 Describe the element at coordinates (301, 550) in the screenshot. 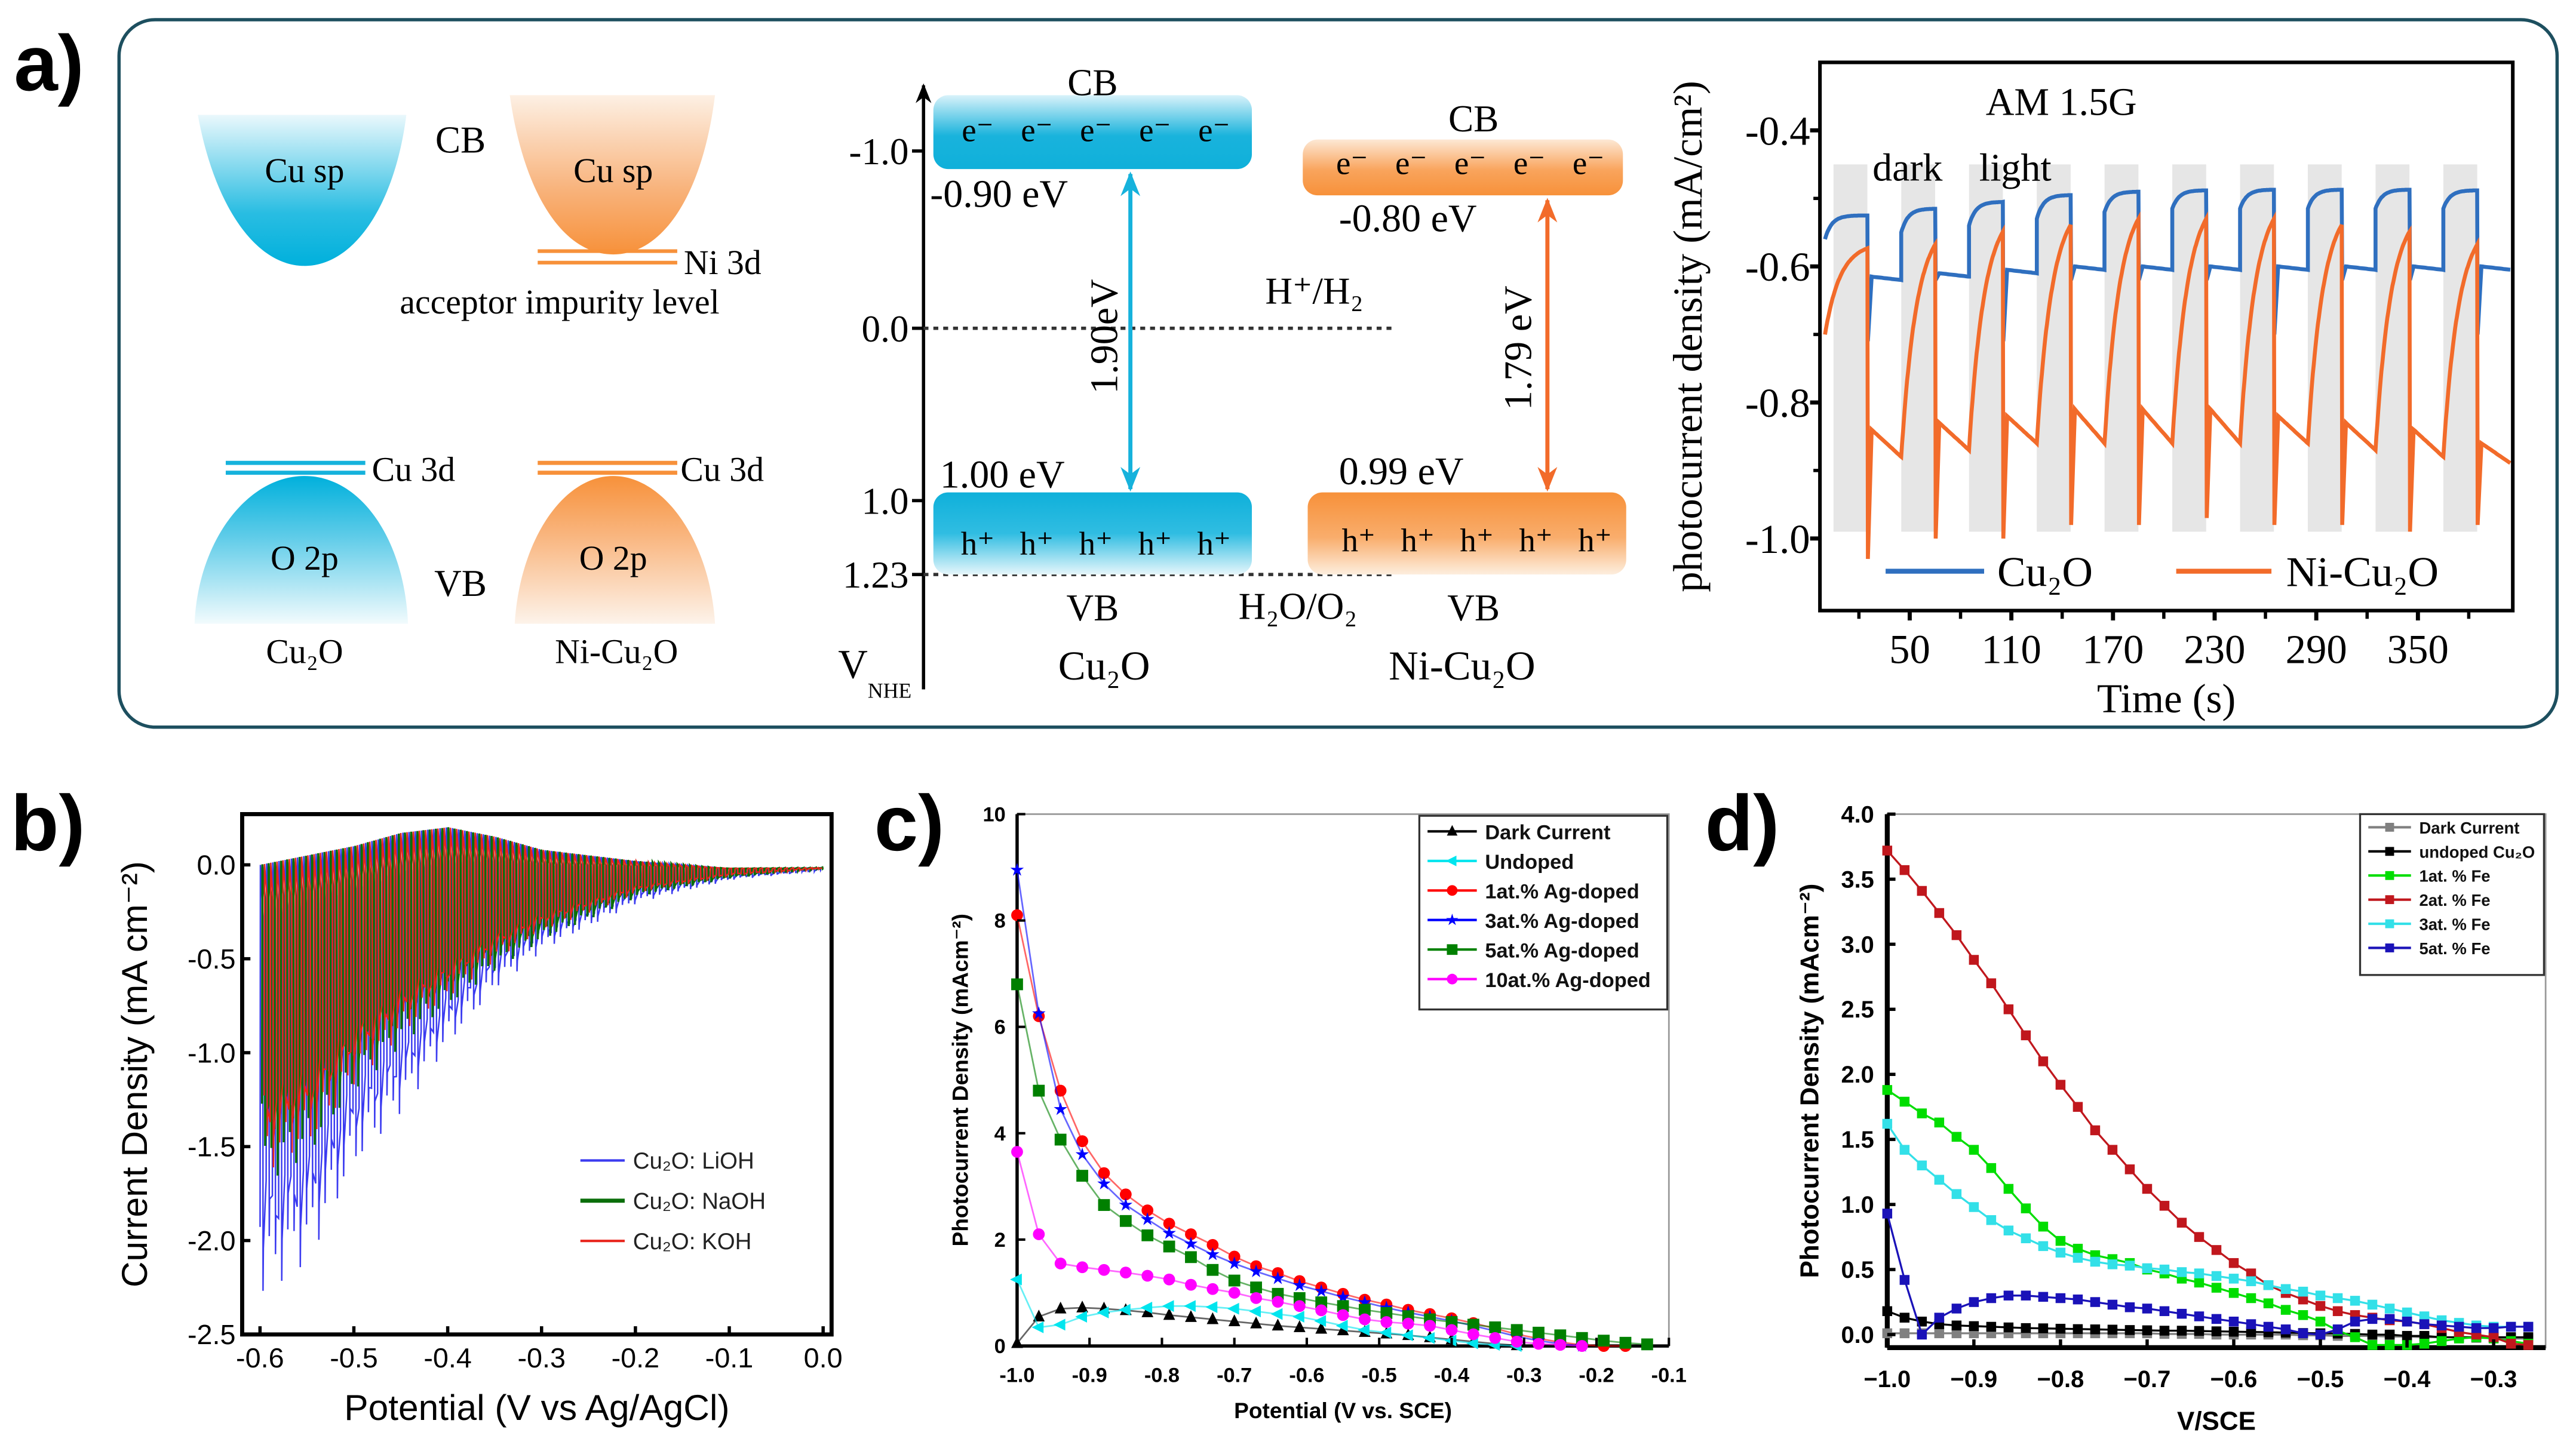

I see `cu2o-o-2p-band` at that location.